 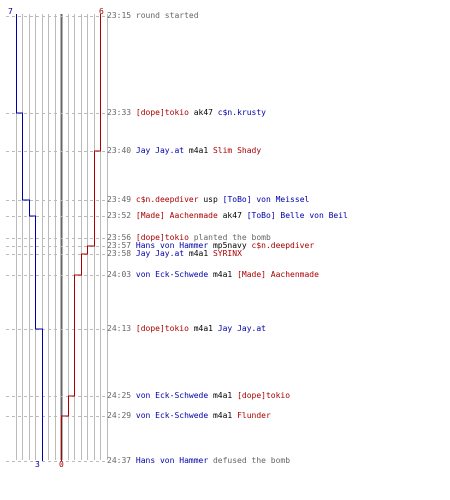 What do you see at coordinates (10, 11) in the screenshot?
I see `blue-start-count: 7` at bounding box center [10, 11].